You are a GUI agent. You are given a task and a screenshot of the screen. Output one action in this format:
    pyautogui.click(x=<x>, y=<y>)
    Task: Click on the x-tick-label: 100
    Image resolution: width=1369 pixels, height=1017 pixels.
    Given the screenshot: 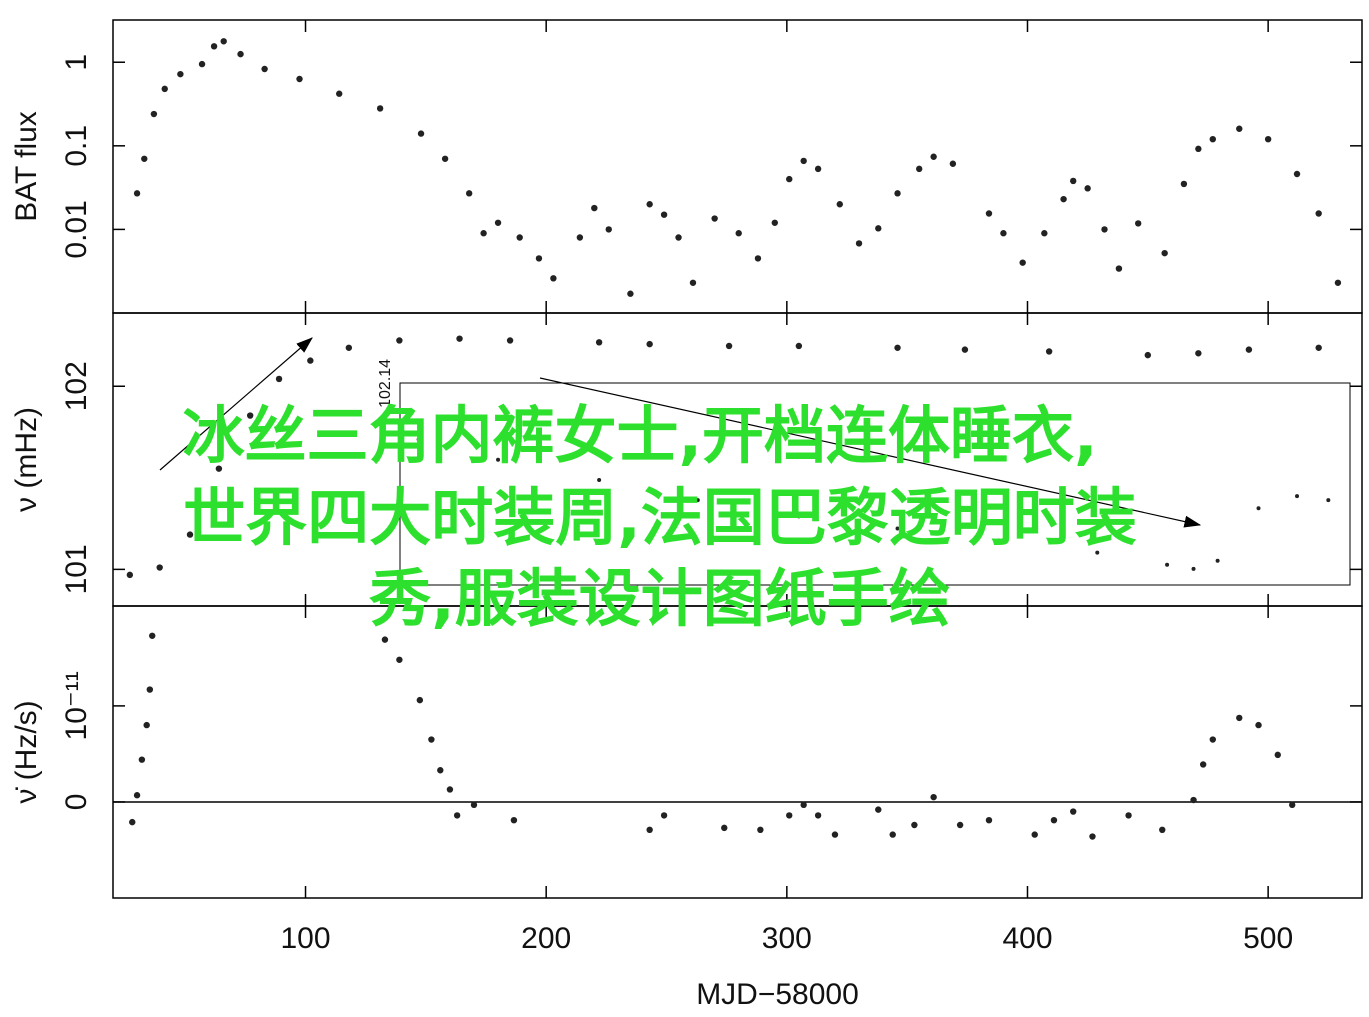 What is the action you would take?
    pyautogui.click(x=305, y=938)
    